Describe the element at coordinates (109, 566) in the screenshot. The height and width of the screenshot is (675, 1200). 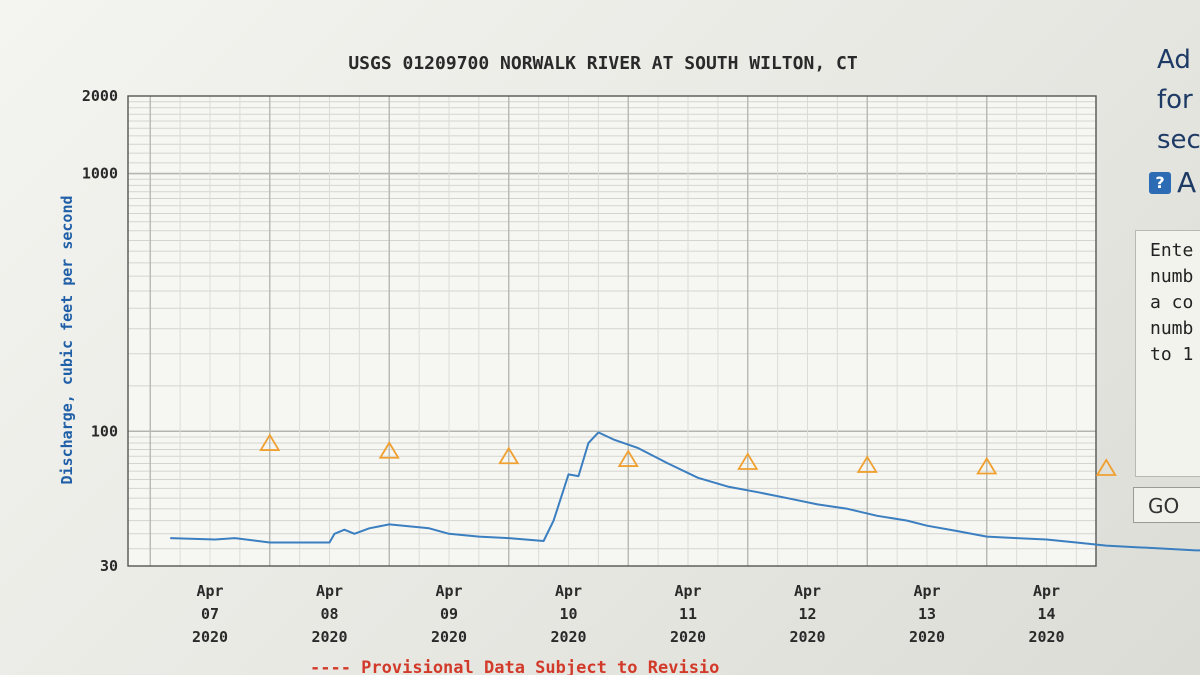
I see `y-tick-label: 30` at that location.